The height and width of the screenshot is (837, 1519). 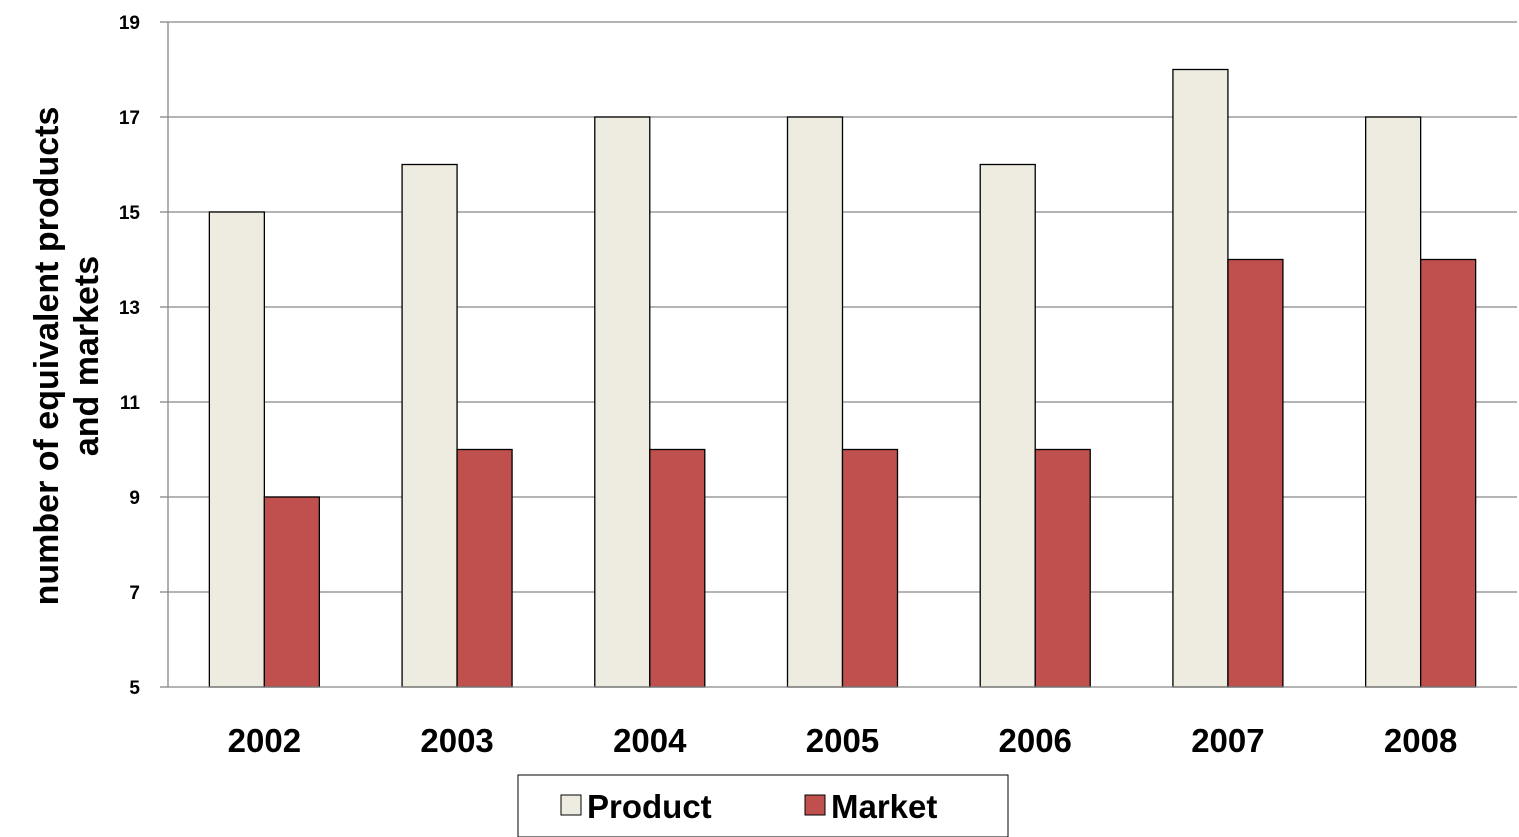 What do you see at coordinates (134, 688) in the screenshot?
I see `y-tick-label: 5` at bounding box center [134, 688].